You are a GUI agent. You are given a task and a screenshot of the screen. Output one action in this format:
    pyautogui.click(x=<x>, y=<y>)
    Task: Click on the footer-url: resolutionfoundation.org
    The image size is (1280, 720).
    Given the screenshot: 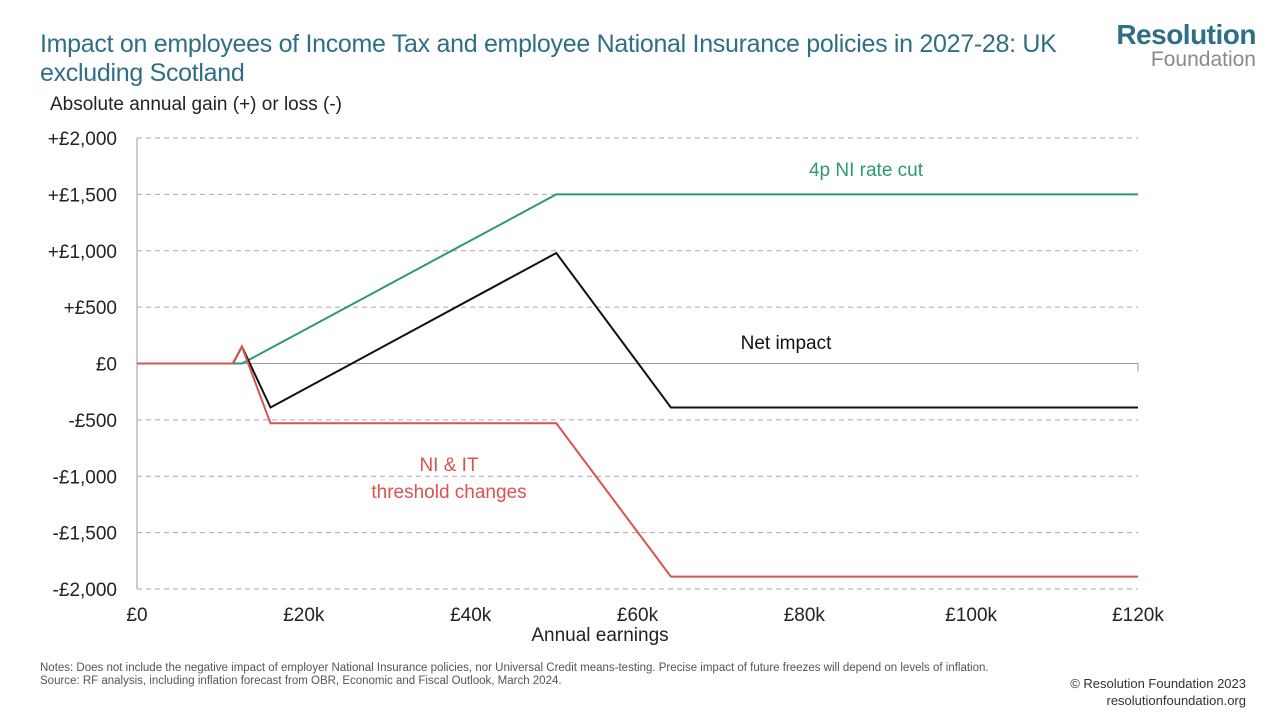 What is the action you would take?
    pyautogui.click(x=1176, y=700)
    